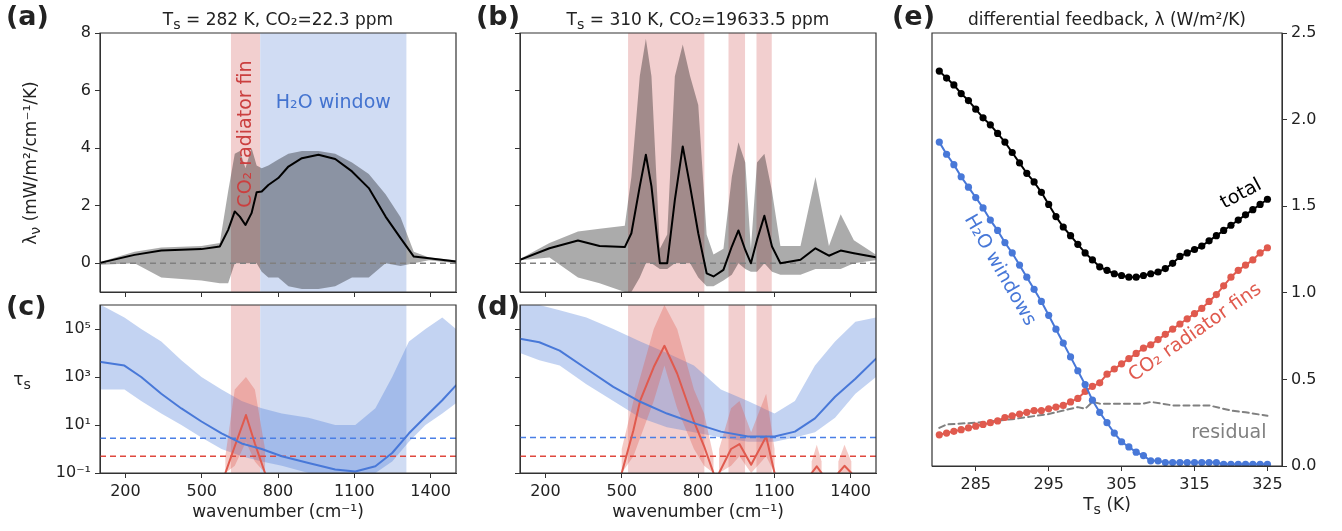 The height and width of the screenshot is (531, 1342). What do you see at coordinates (698, 21) in the screenshot?
I see `chart-title: T$_{s}$ = 310 K, CO₂=19633.5 ppm` at bounding box center [698, 21].